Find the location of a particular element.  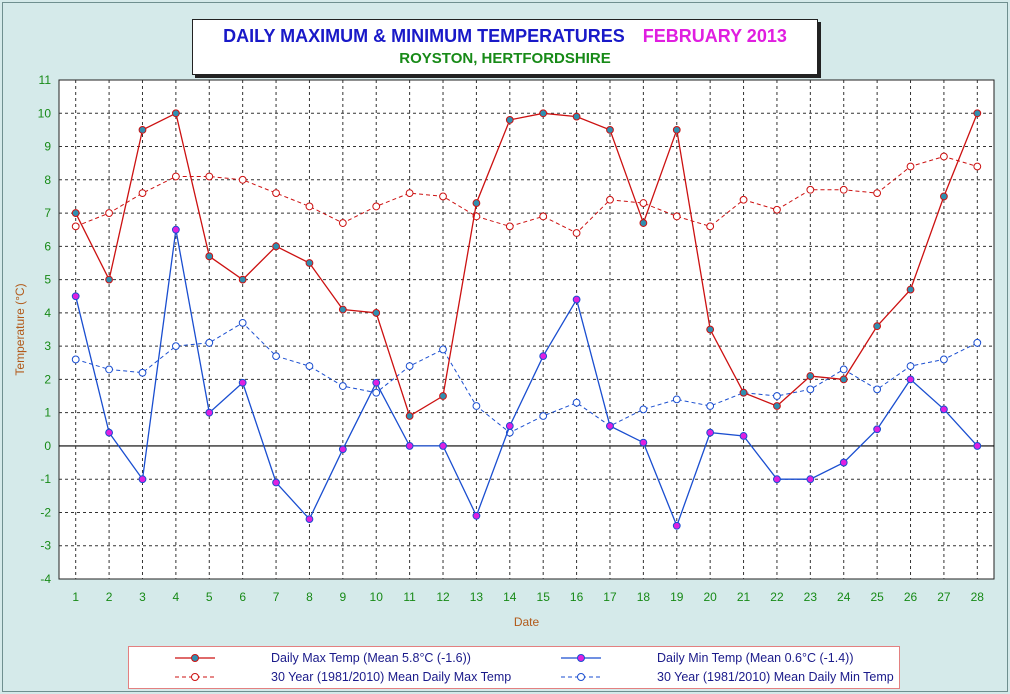

y-tick-label: -3 is located at coordinates (45, 546).